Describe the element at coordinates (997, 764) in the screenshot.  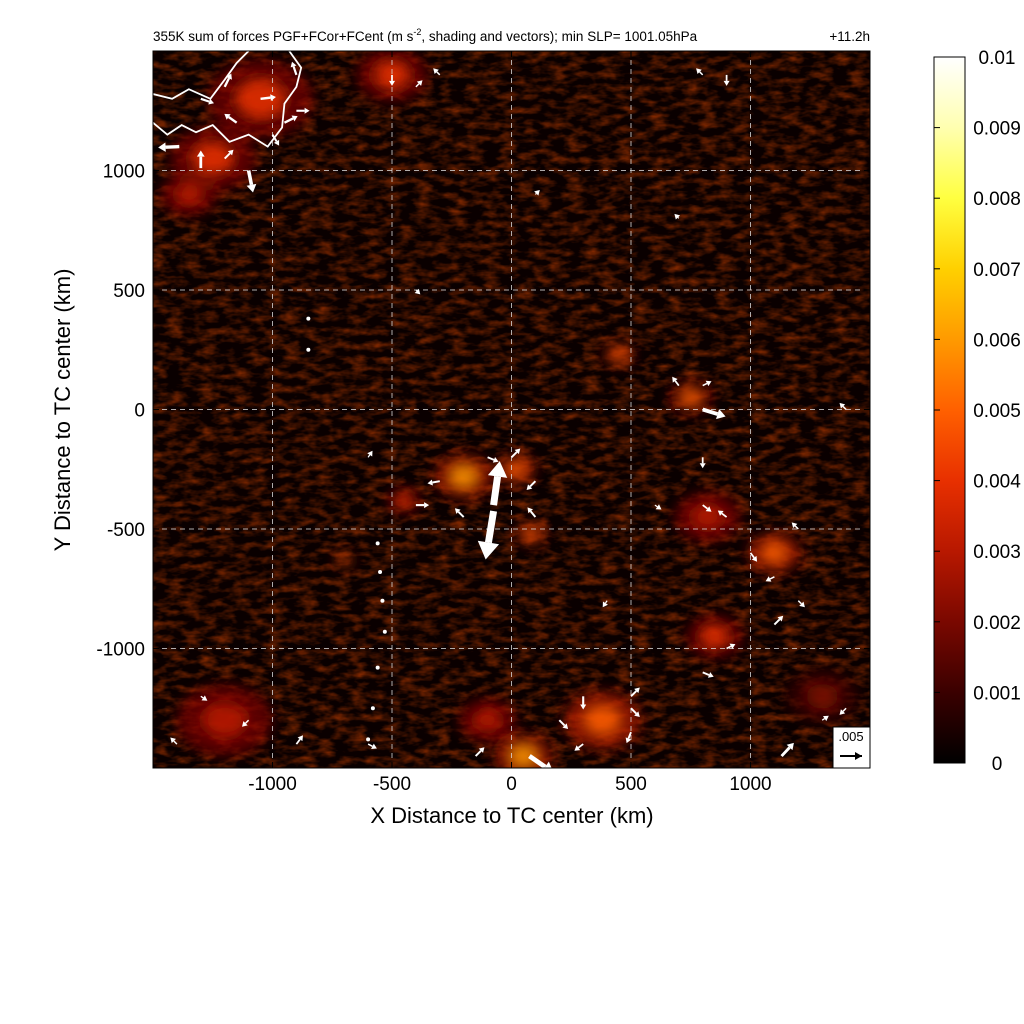
I see `colorbar-tick-label: 0` at that location.